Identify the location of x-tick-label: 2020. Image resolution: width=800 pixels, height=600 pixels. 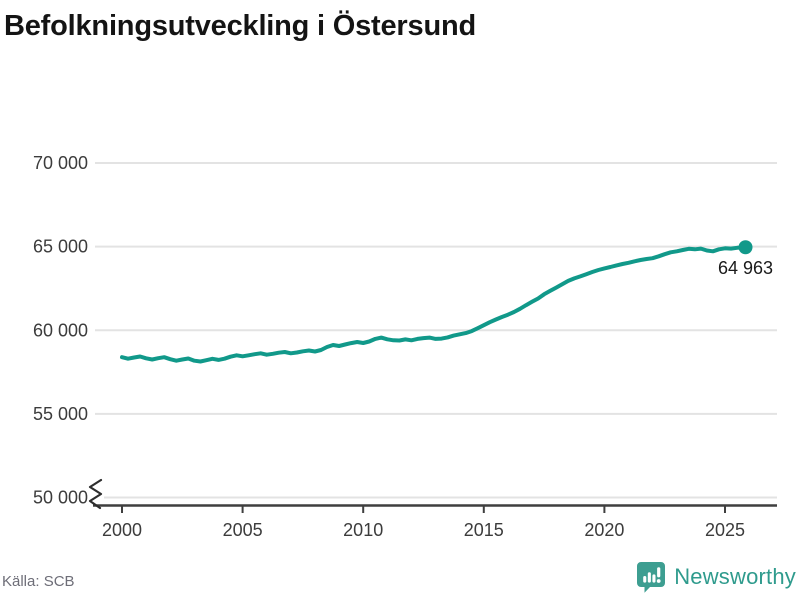
(604, 530).